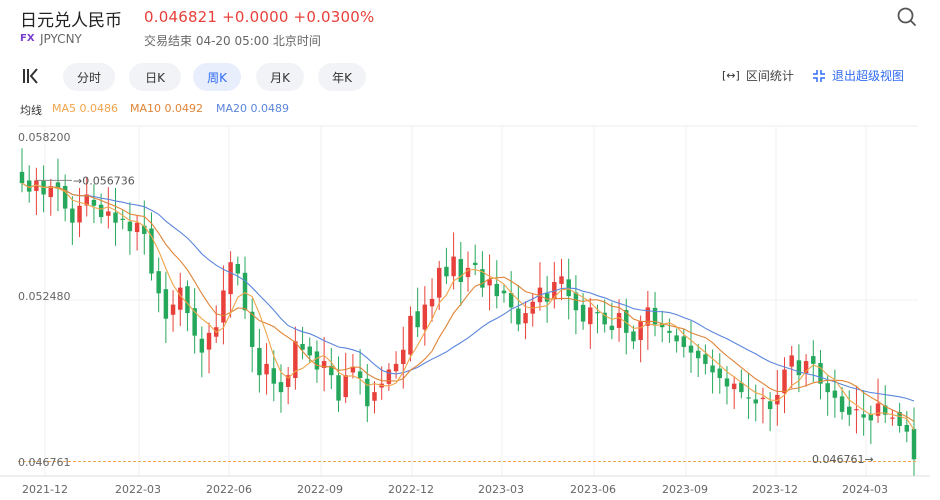 This screenshot has width=940, height=500. I want to click on x-axis-label: 2023-06, so click(593, 489).